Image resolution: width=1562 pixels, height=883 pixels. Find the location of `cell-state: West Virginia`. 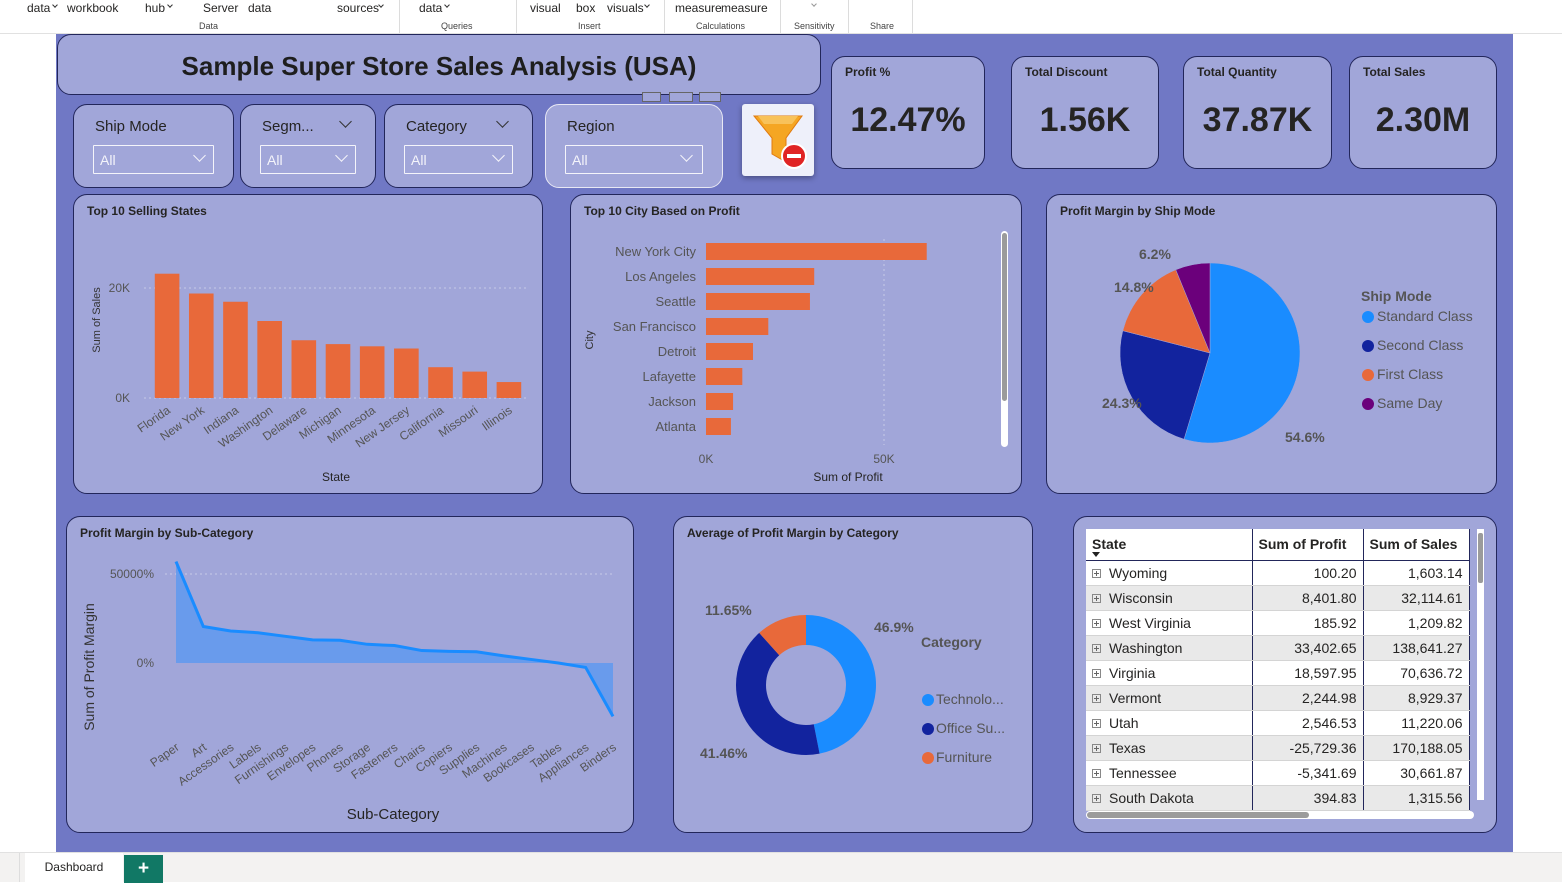

cell-state: West Virginia is located at coordinates (1169, 623).